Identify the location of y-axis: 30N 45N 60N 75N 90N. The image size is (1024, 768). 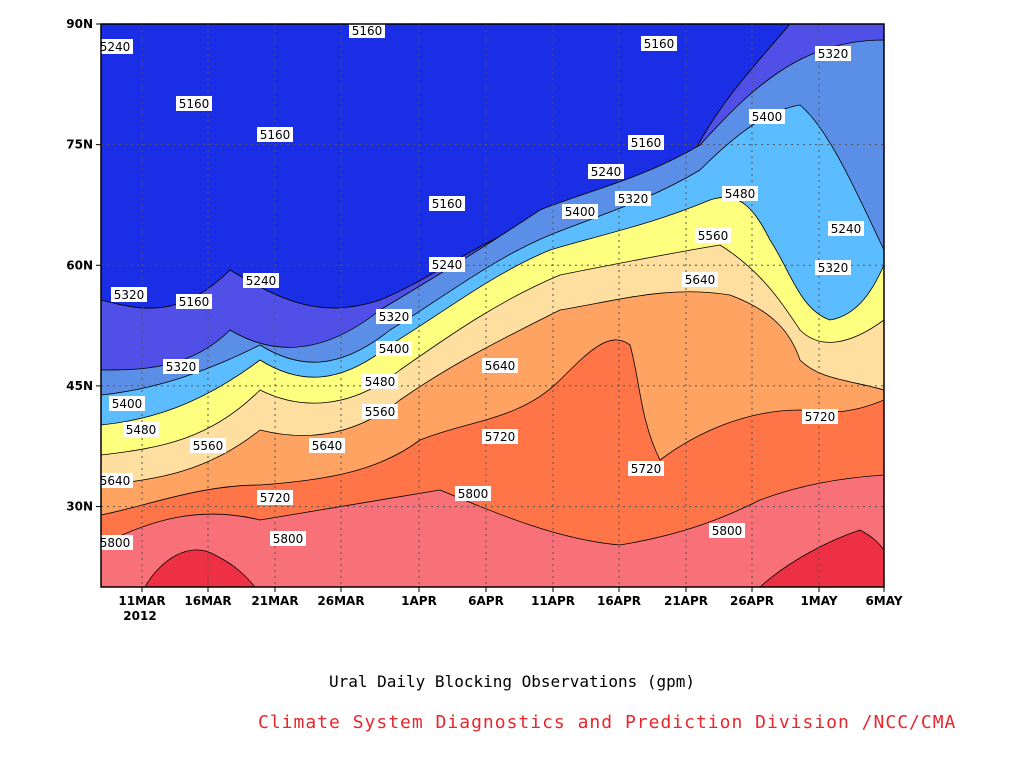
(83, 265).